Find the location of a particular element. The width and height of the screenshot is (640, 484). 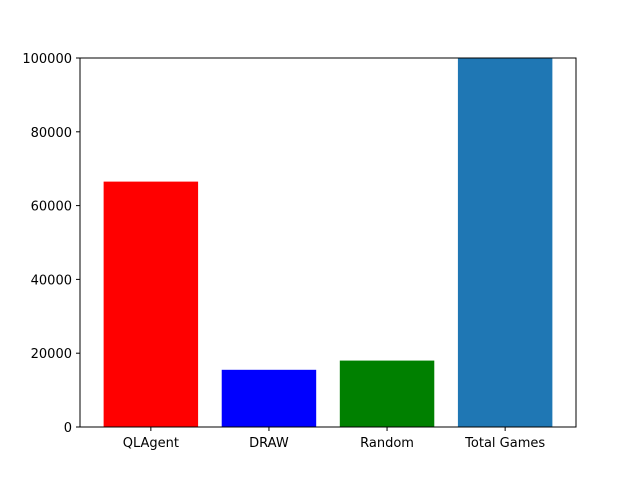

bar-random is located at coordinates (387, 393).